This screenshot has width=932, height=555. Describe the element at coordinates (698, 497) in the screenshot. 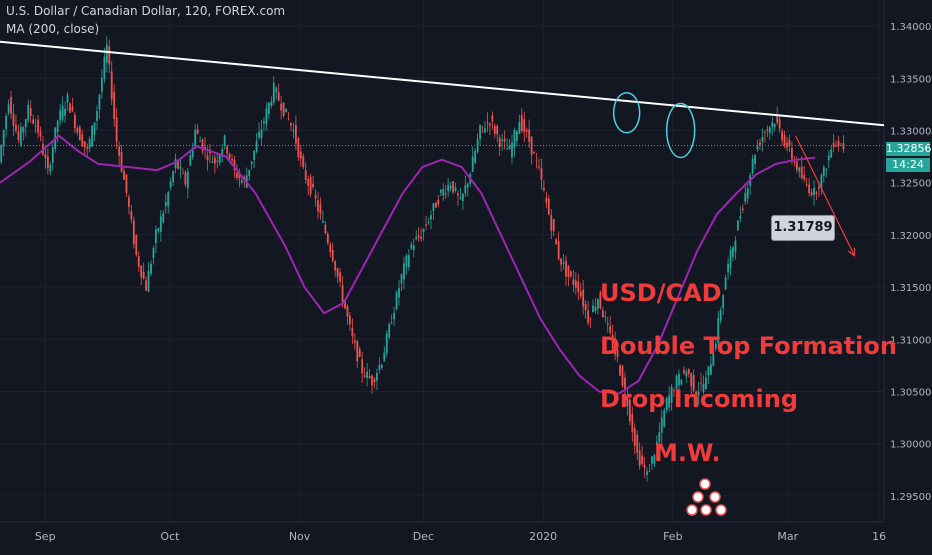

I see `event-marker-icon` at that location.